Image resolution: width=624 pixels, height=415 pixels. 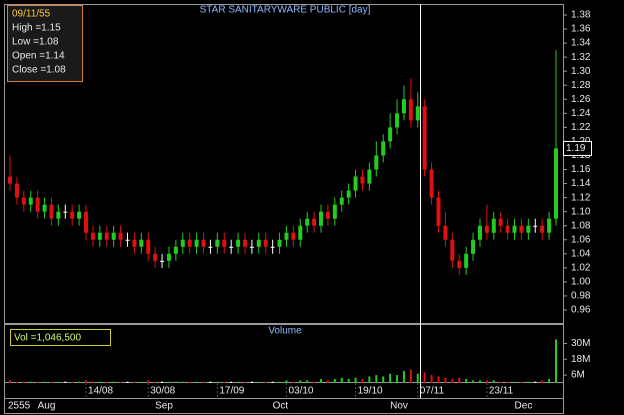 What do you see at coordinates (581, 99) in the screenshot?
I see `y-tick-label: 1.26` at bounding box center [581, 99].